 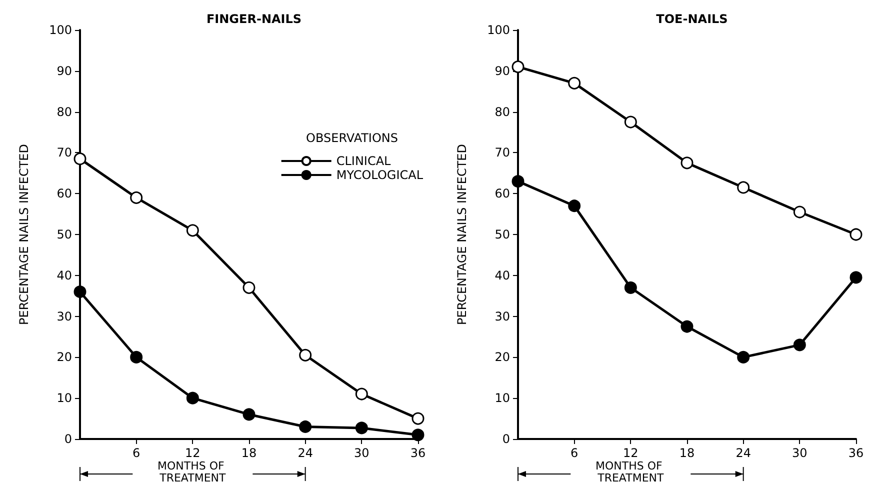 I want to click on legend-label: CLINICAL, so click(x=364, y=161).